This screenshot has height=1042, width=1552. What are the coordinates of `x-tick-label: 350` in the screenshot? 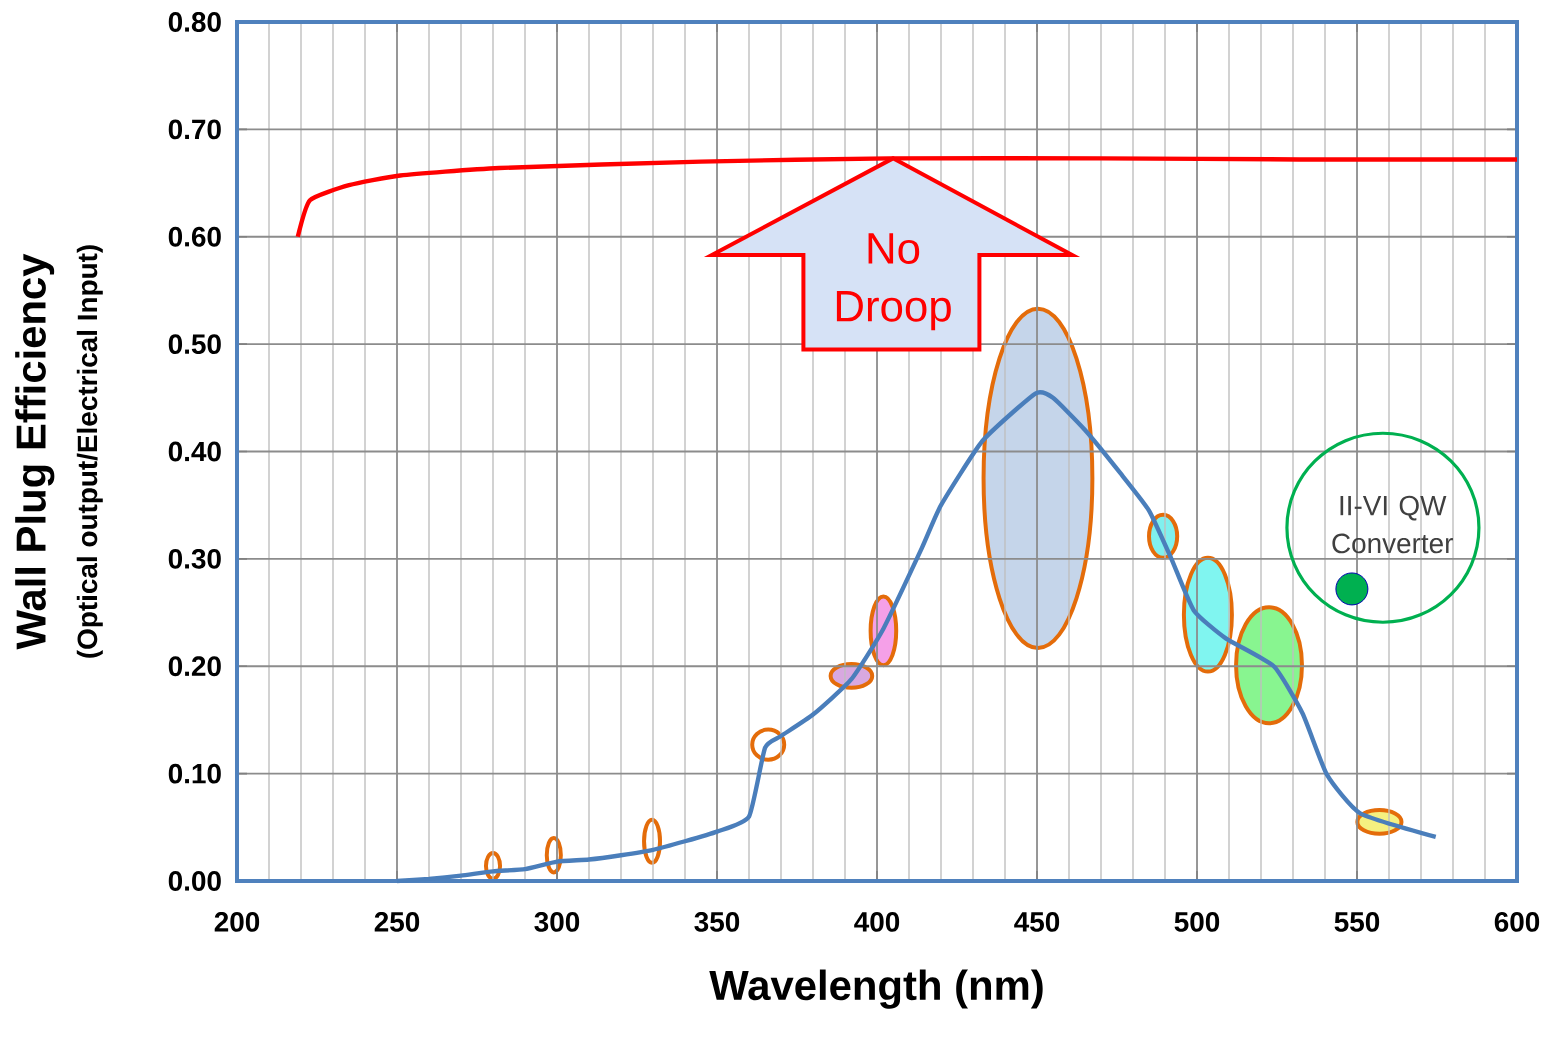 It's located at (717, 922).